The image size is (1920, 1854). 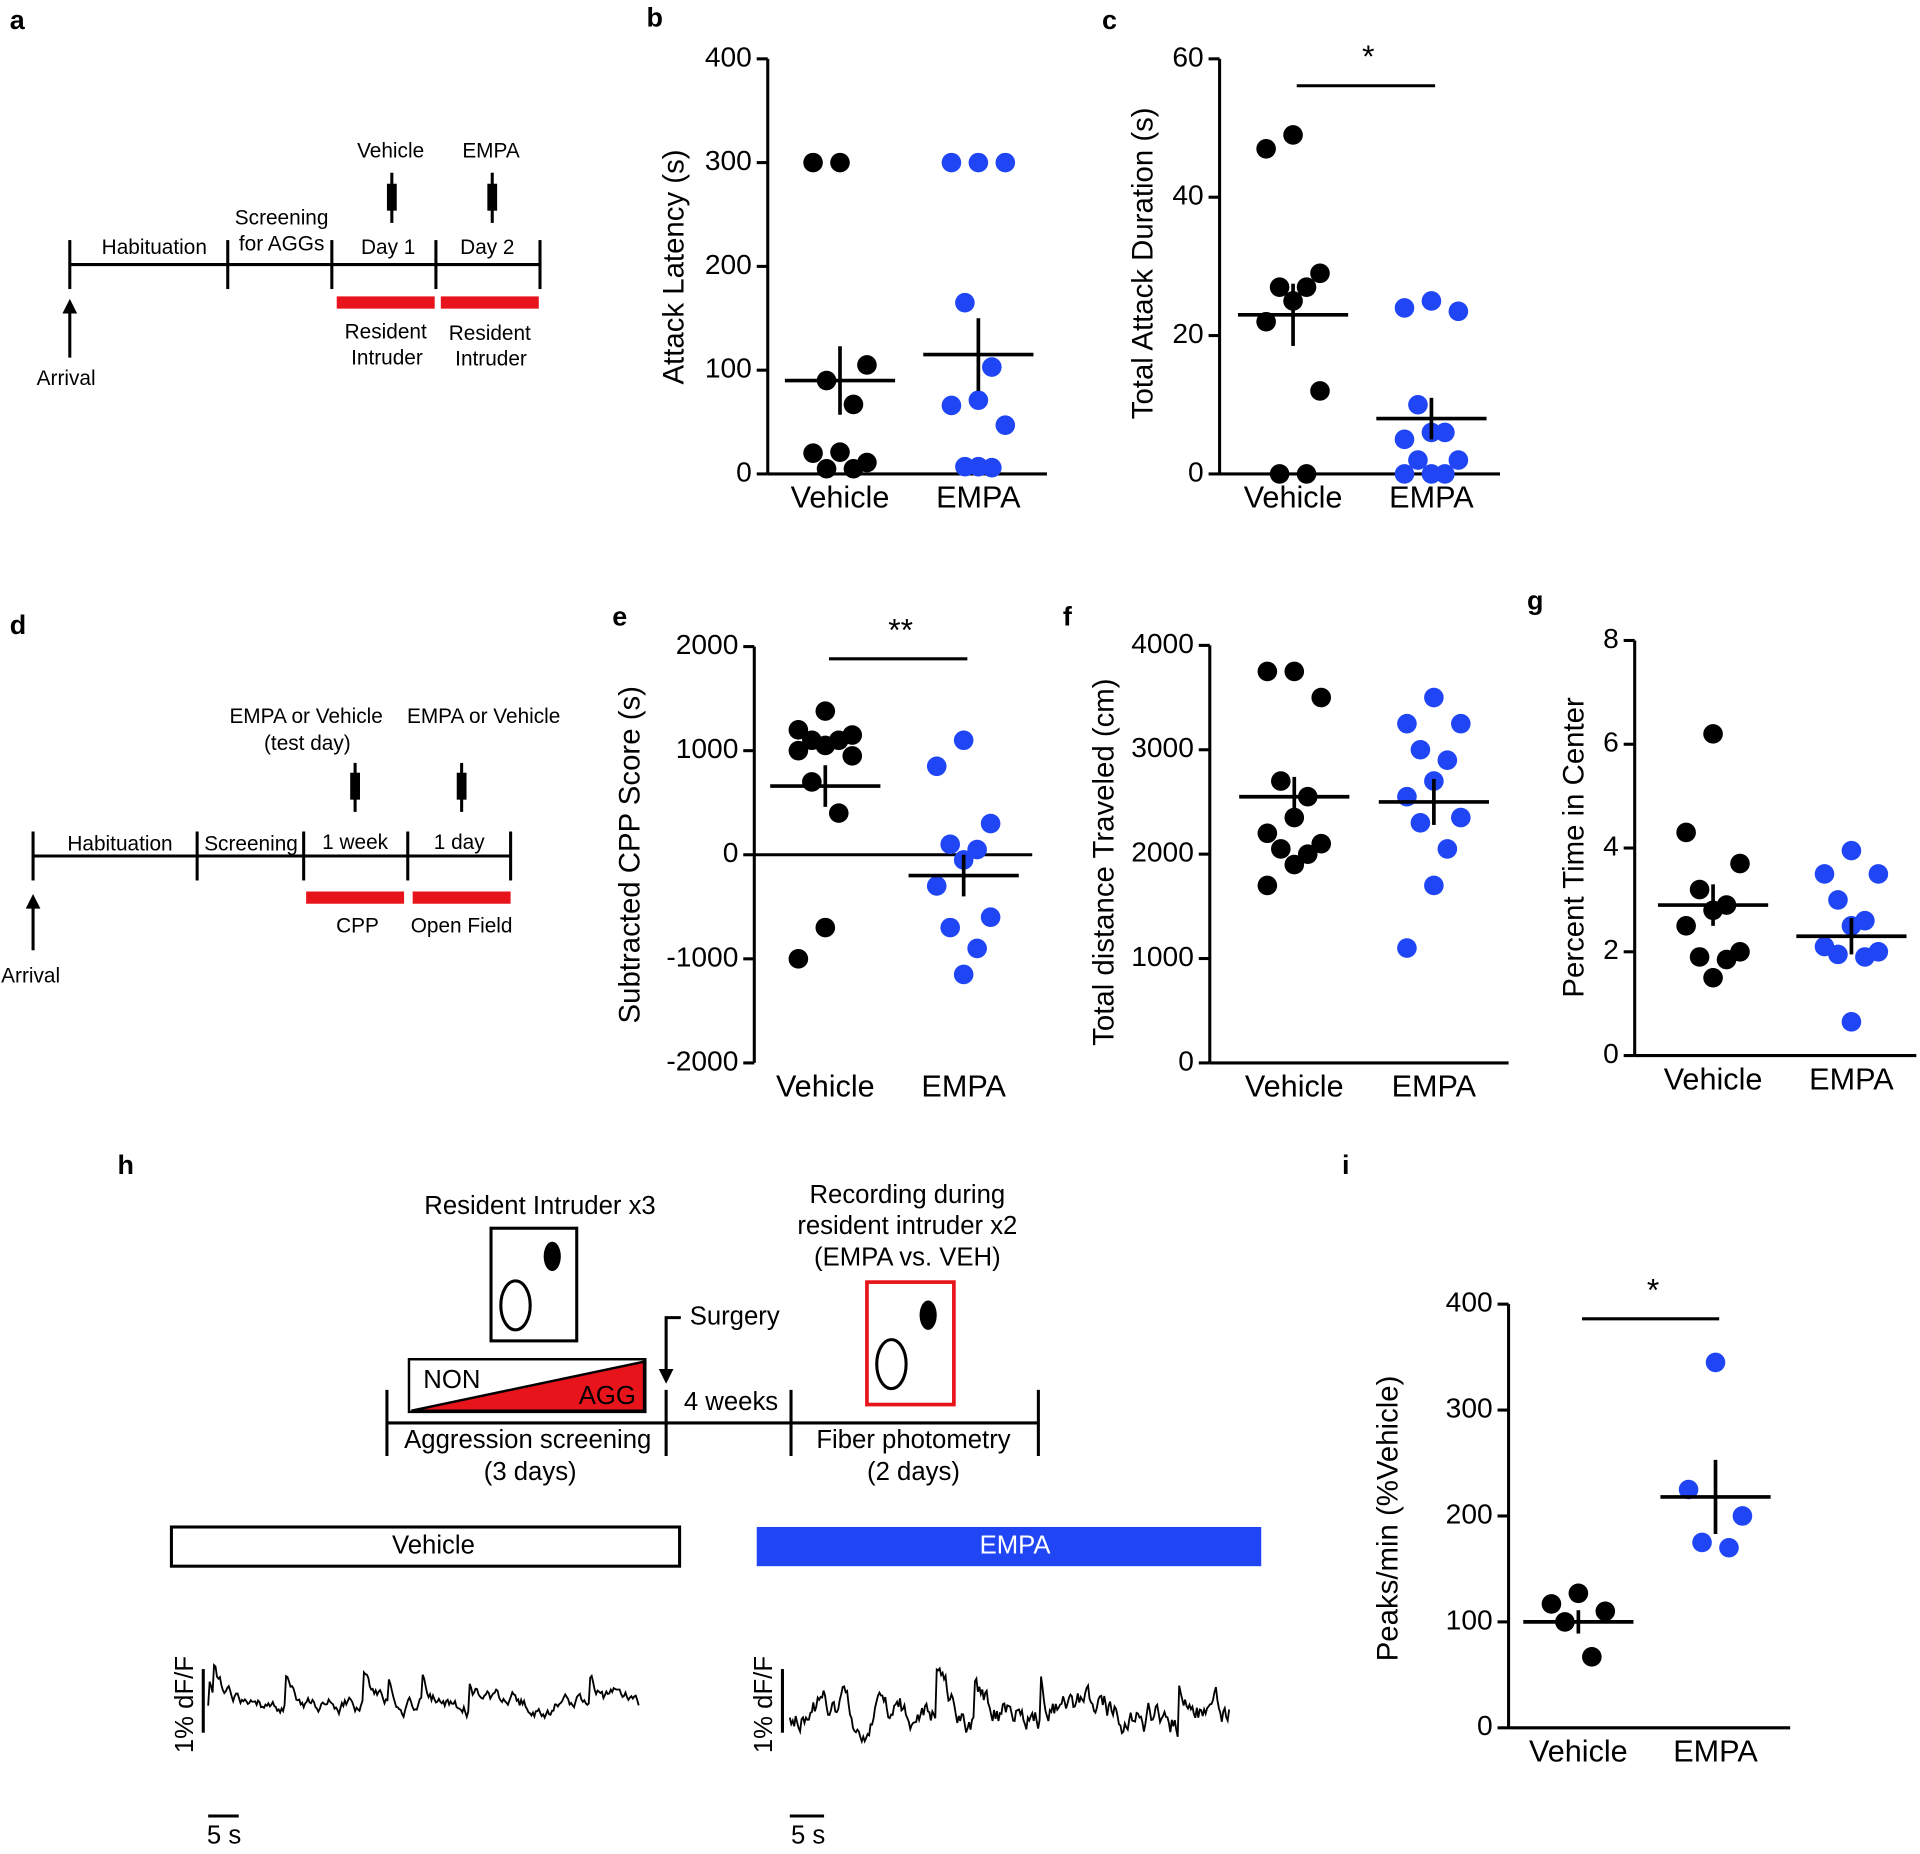 What do you see at coordinates (530, 1472) in the screenshot?
I see `label: (3 days)` at bounding box center [530, 1472].